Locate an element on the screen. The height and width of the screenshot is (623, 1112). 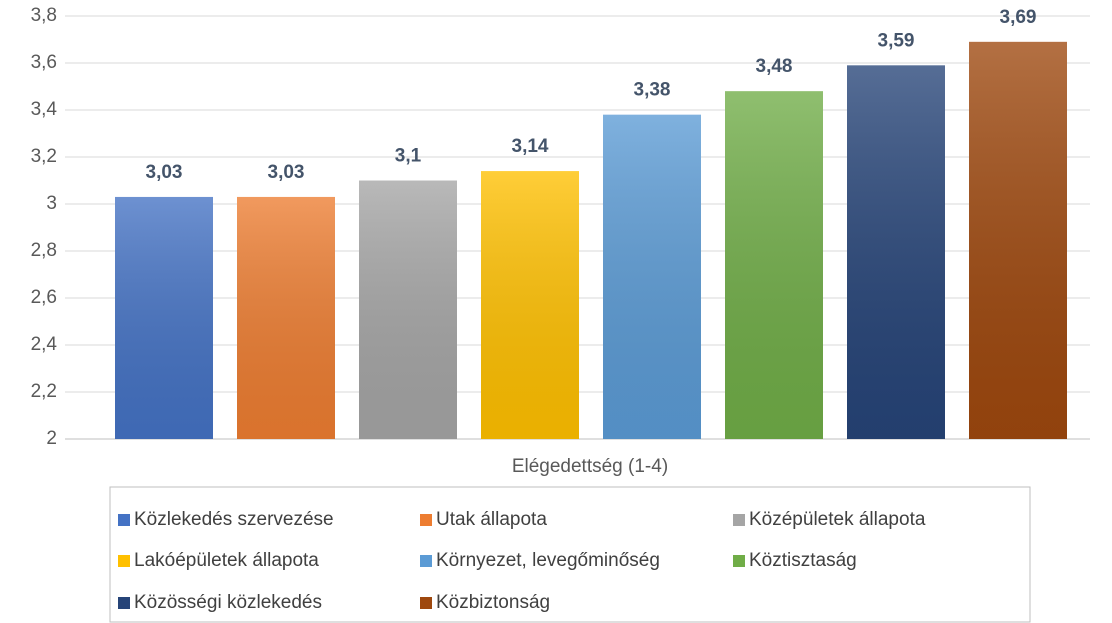
y-tick-label: 3,8 is located at coordinates (44, 15).